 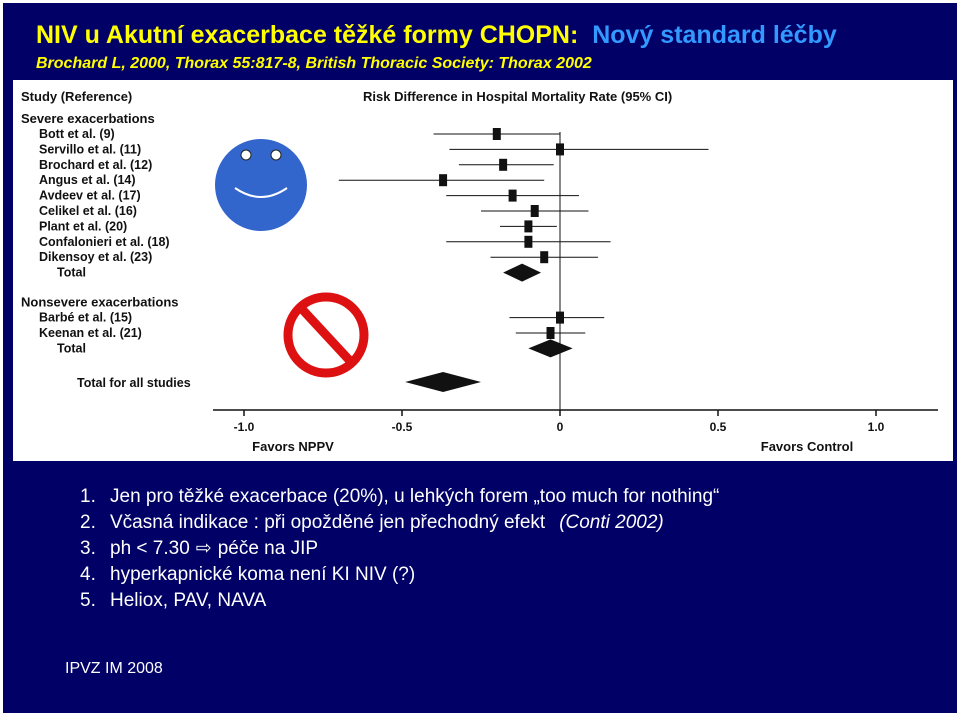 What do you see at coordinates (88, 118) in the screenshot?
I see `group-label: Severe exacerbations` at bounding box center [88, 118].